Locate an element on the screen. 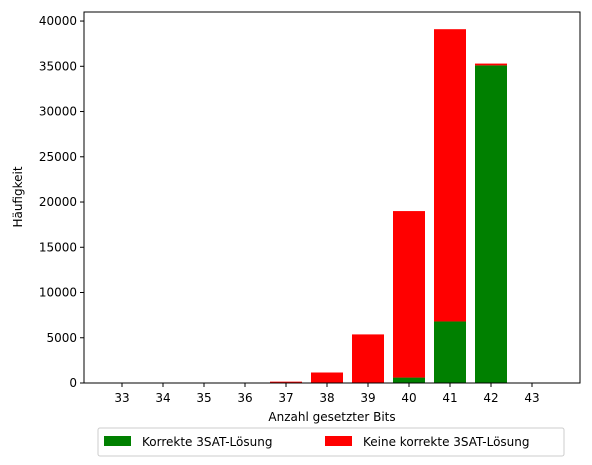  y-tick-label-10000: 10000 is located at coordinates (58, 293).